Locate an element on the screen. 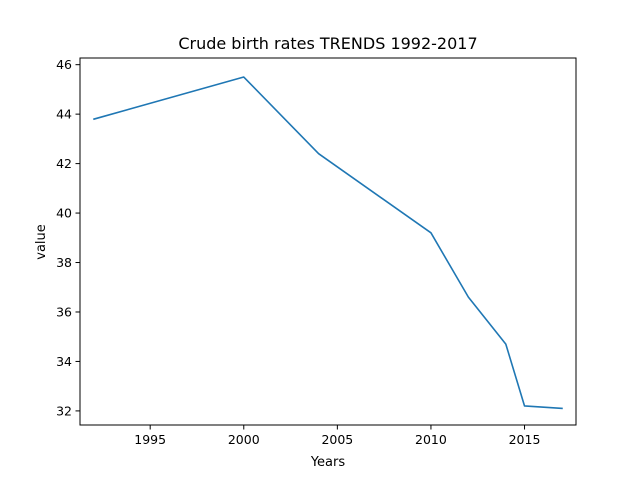 The height and width of the screenshot is (478, 640). x-axis-label: Years is located at coordinates (328, 462).